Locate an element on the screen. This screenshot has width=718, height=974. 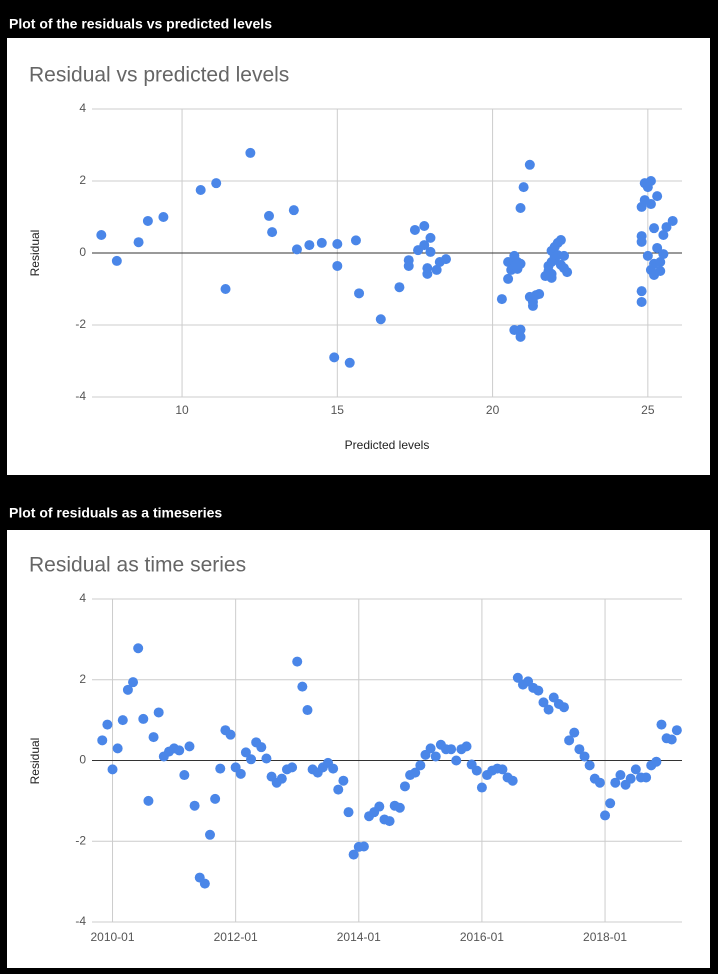
x-tick-label: 2012-01 is located at coordinates (236, 937).